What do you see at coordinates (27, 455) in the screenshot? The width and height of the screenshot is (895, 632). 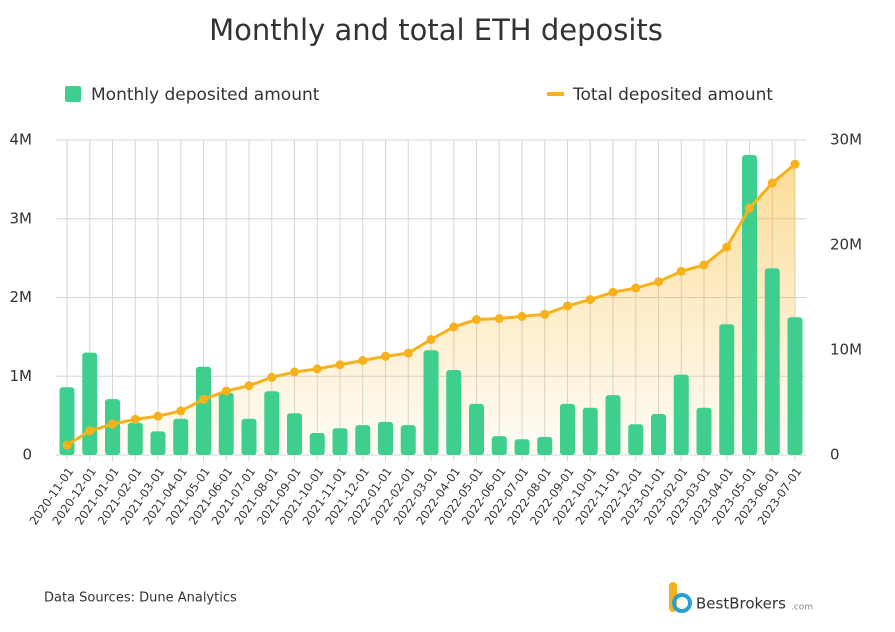 I see `y-tick-label: 0` at bounding box center [27, 455].